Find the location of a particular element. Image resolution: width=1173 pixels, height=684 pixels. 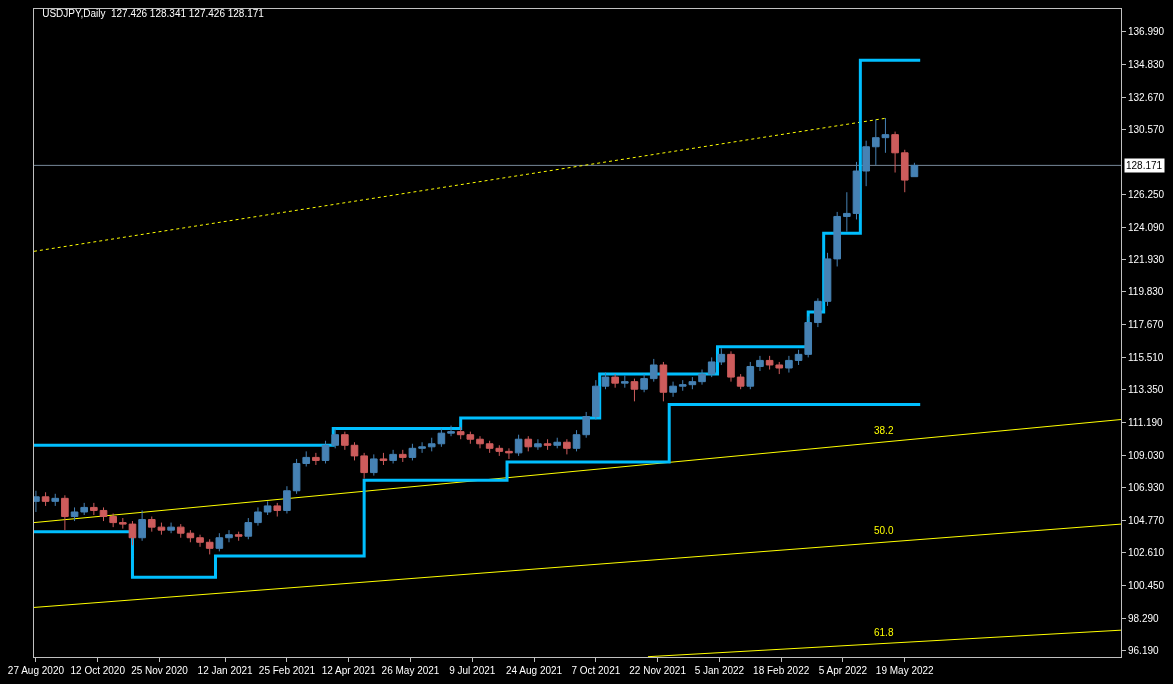

y-tick-label: 132.670 is located at coordinates (1146, 97).